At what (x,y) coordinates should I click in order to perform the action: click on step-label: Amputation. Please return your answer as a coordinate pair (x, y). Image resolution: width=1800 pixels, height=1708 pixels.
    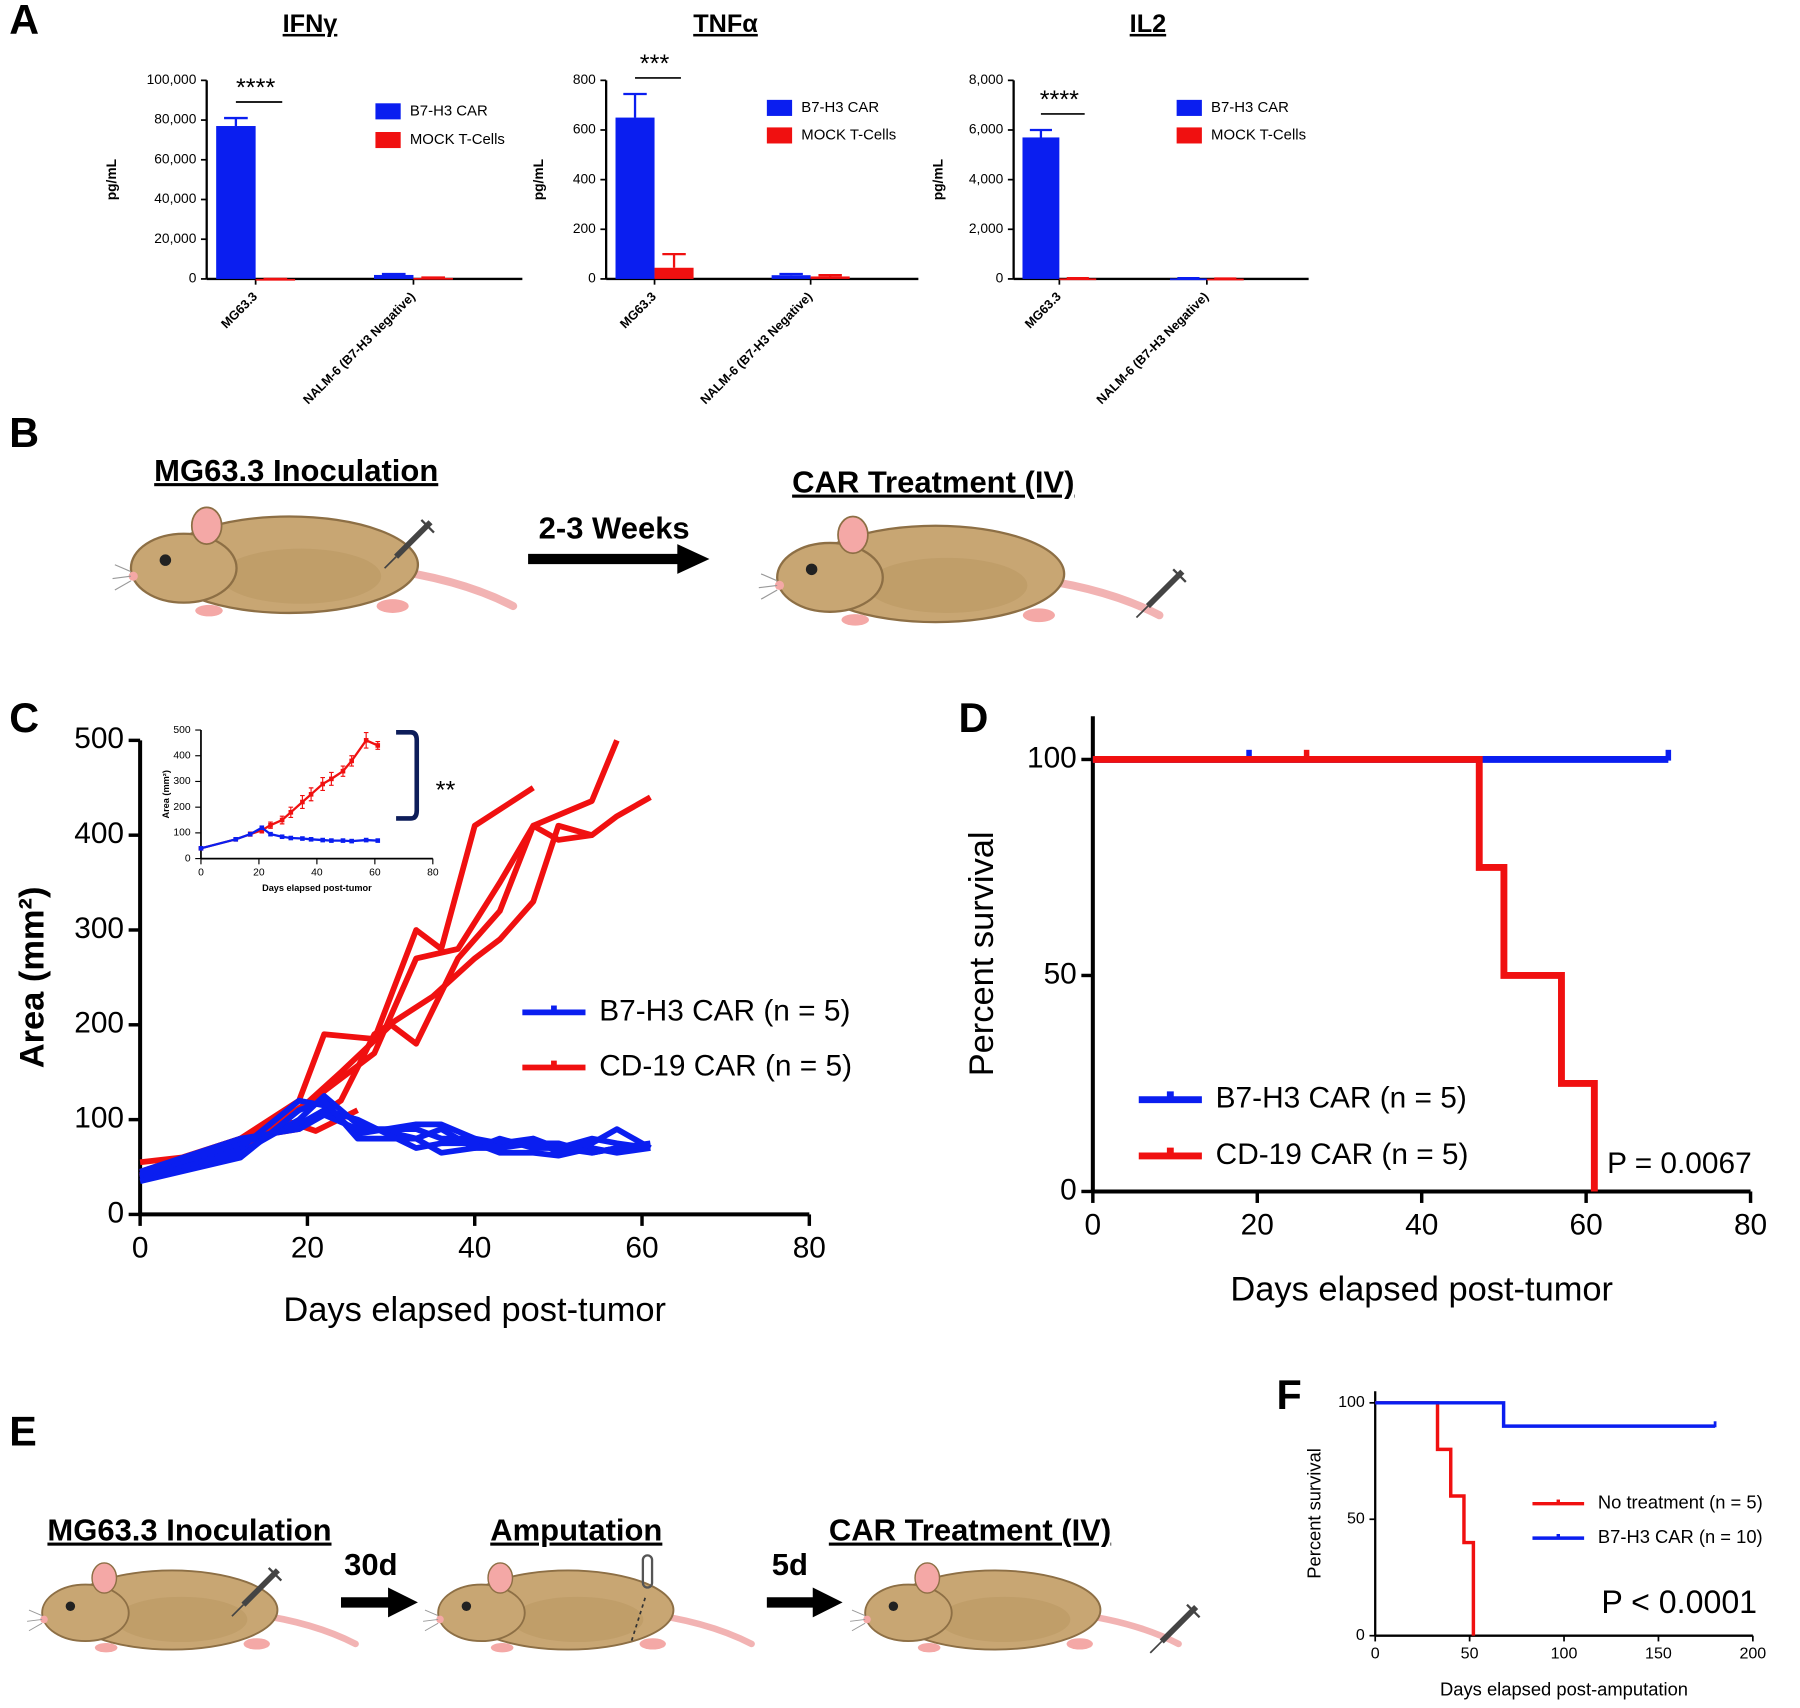
    Looking at the image, I should click on (576, 1530).